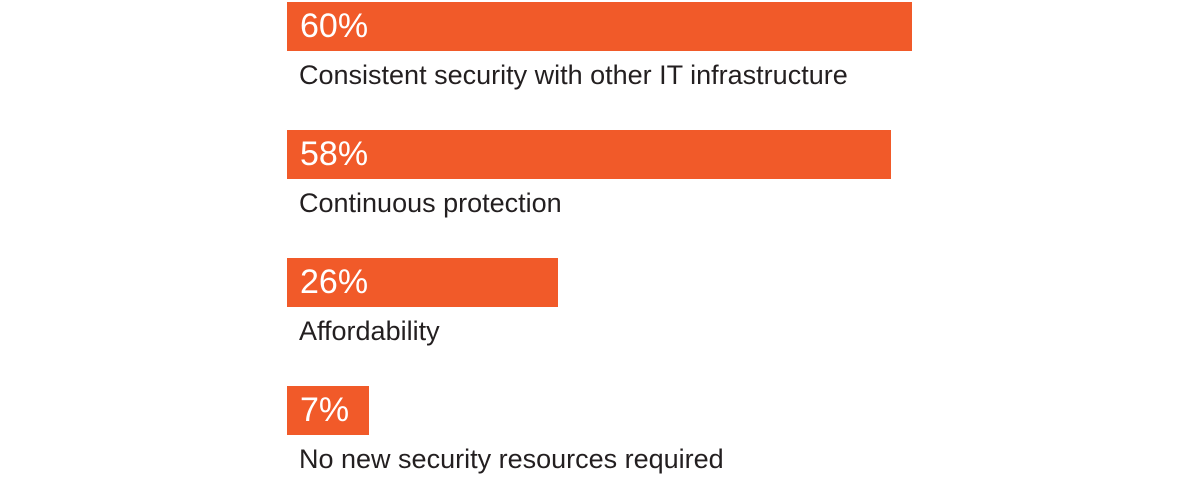 Image resolution: width=1200 pixels, height=487 pixels. I want to click on category-label-affordability: Affordability, so click(369, 331).